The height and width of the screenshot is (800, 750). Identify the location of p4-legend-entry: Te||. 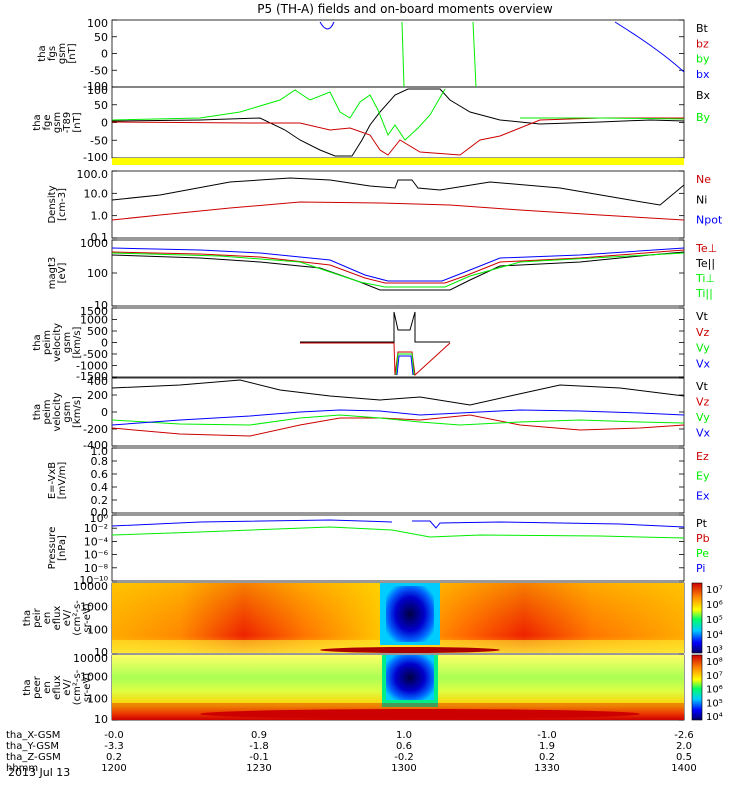
(705, 263).